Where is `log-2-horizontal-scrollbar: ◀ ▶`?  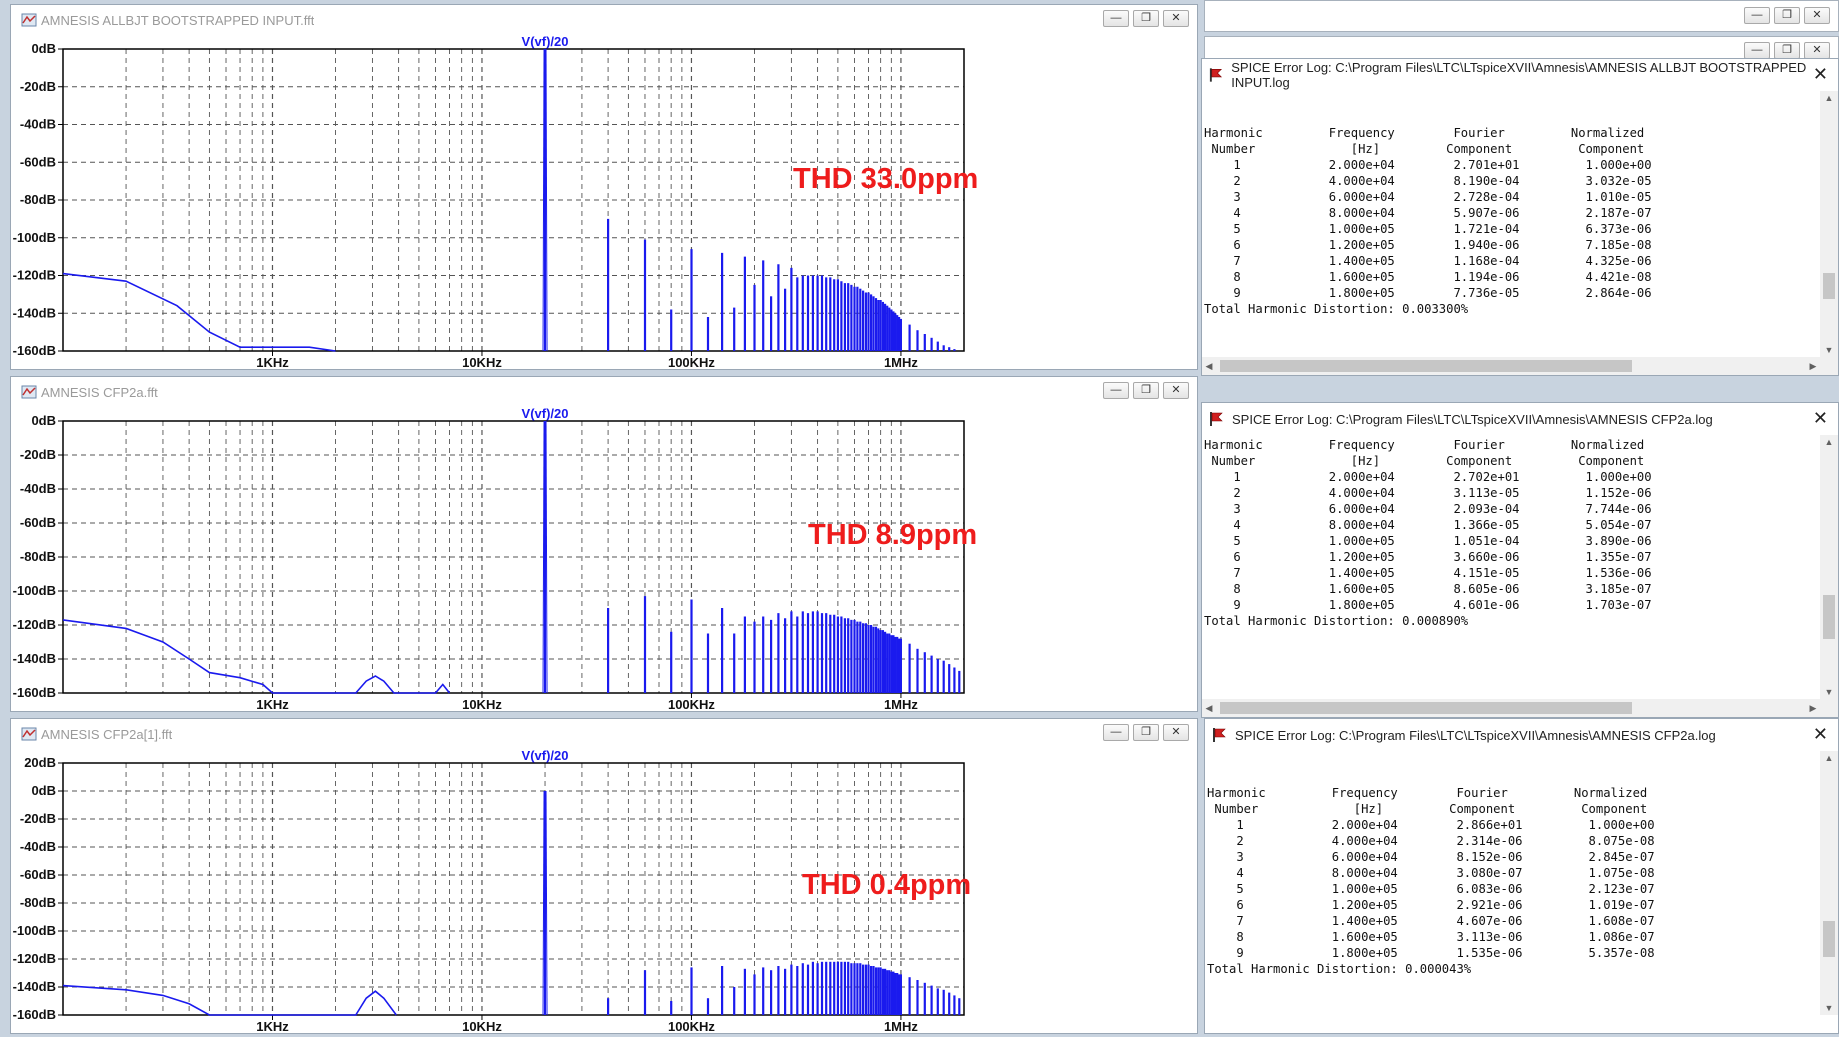
log-2-horizontal-scrollbar: ◀ ▶ is located at coordinates (1511, 708).